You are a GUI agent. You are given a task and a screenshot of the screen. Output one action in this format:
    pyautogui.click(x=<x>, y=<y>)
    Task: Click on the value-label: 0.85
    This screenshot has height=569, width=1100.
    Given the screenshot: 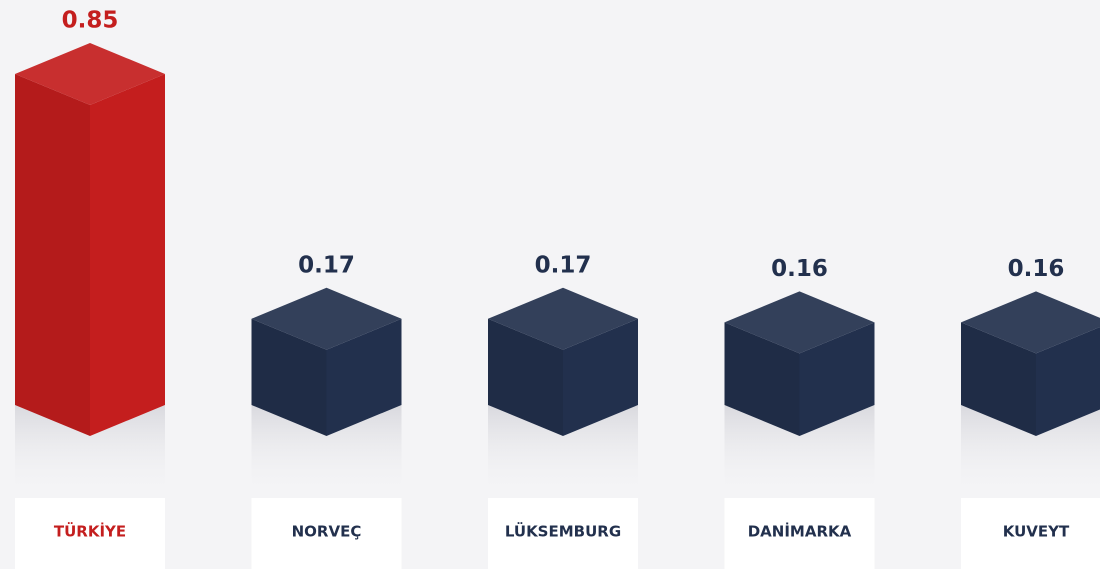 What is the action you would take?
    pyautogui.click(x=90, y=21)
    